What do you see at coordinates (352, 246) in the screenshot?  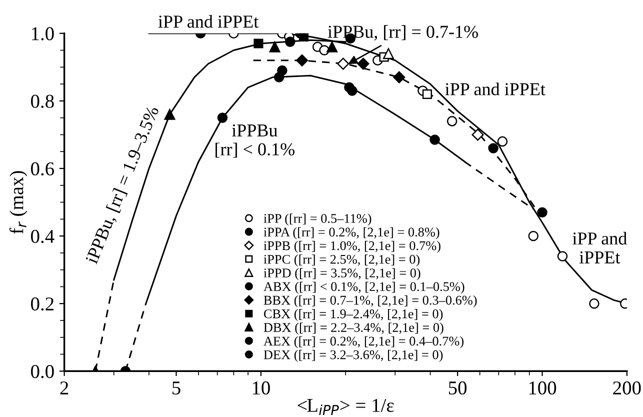 I see `legend-label: iPPB ([rr] = 1.0%, [2,1e] = 0.7%)` at bounding box center [352, 246].